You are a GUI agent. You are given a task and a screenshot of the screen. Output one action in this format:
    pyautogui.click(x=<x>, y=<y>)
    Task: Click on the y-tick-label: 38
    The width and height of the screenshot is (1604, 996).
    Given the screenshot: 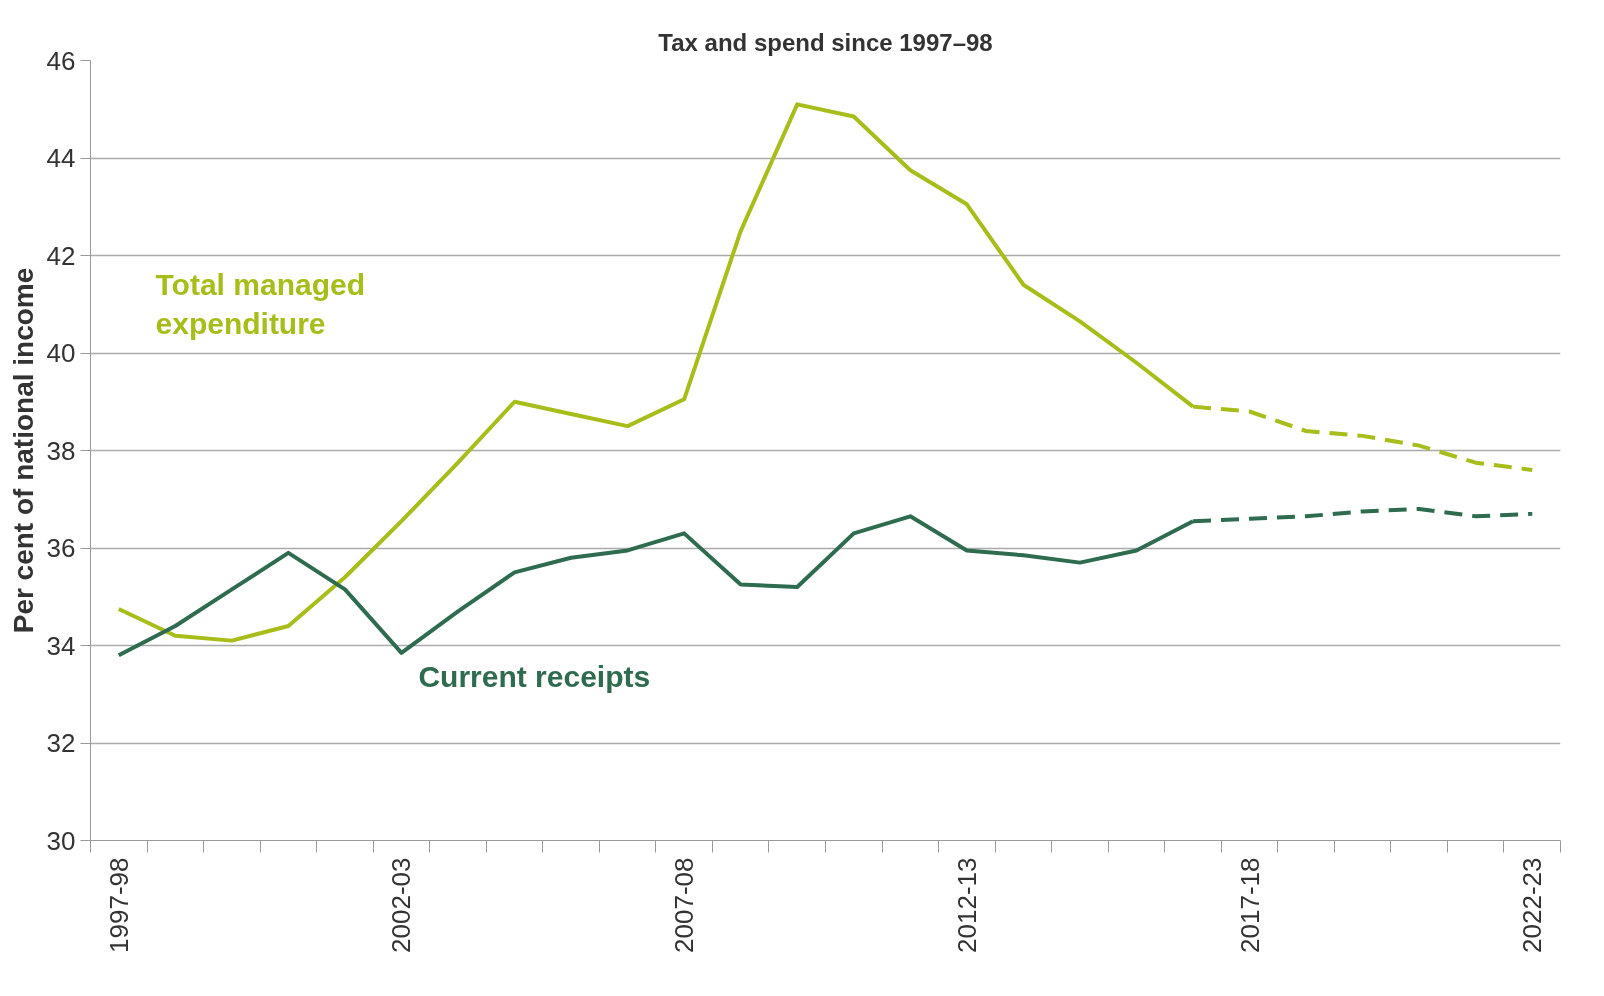 What is the action you would take?
    pyautogui.click(x=61, y=450)
    